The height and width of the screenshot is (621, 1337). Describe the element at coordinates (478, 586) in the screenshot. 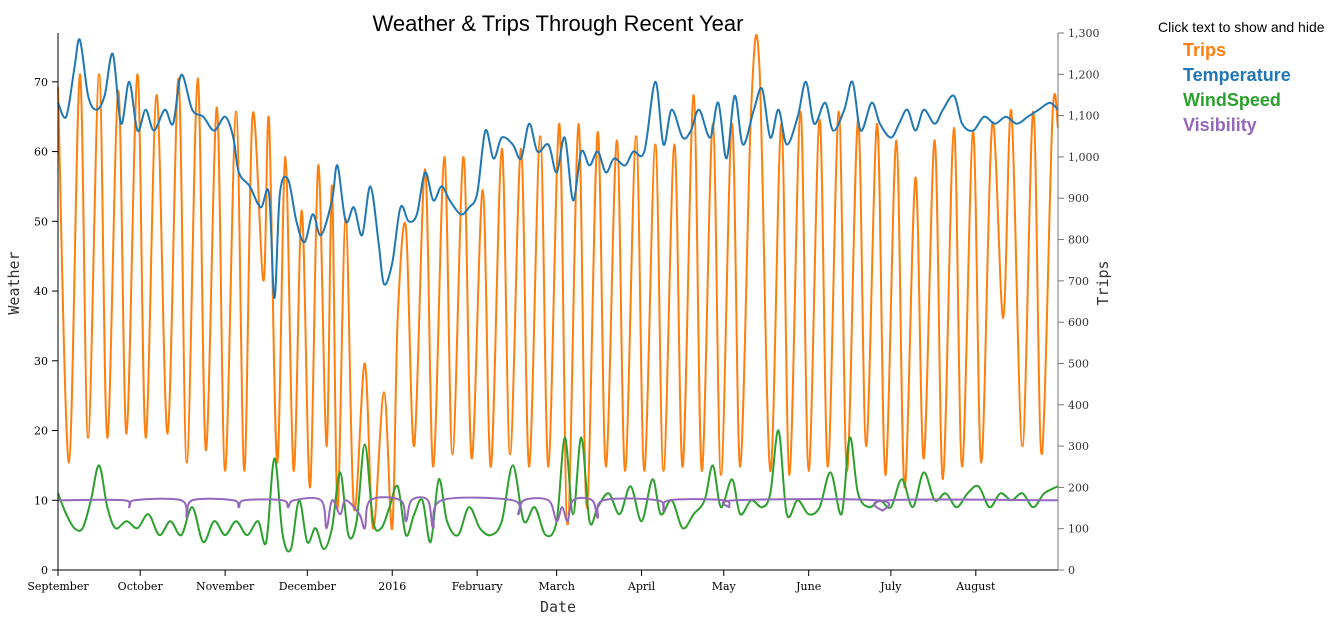

I see `x-tick-label: February` at that location.